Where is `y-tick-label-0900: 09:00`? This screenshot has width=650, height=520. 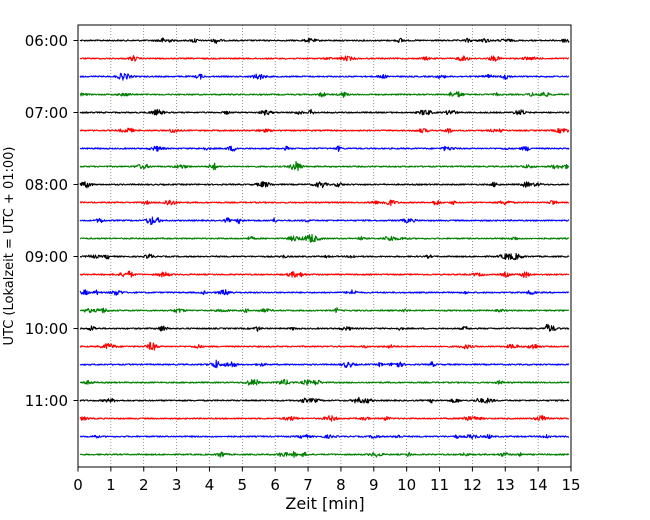 y-tick-label-0900: 09:00 is located at coordinates (46, 257).